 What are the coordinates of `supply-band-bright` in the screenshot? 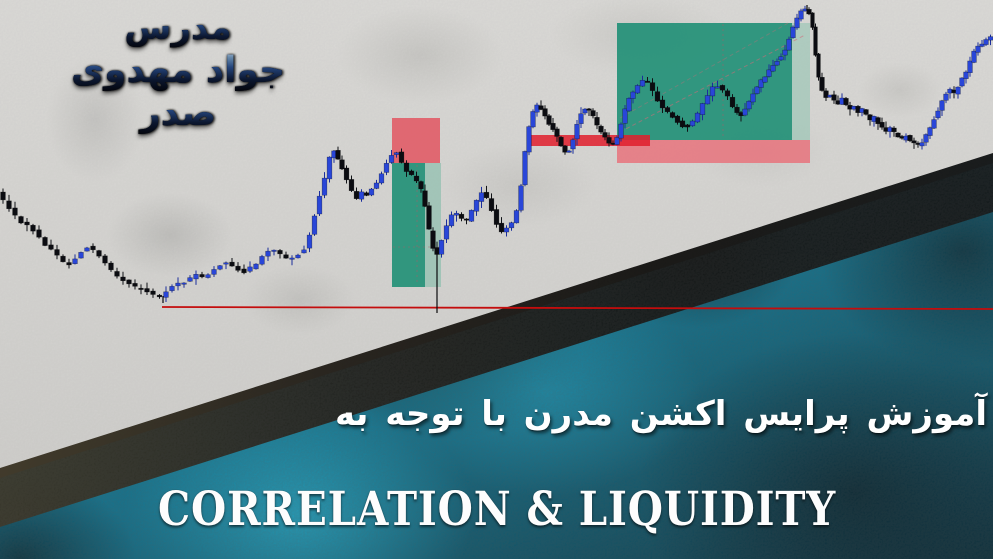 It's located at (588, 140).